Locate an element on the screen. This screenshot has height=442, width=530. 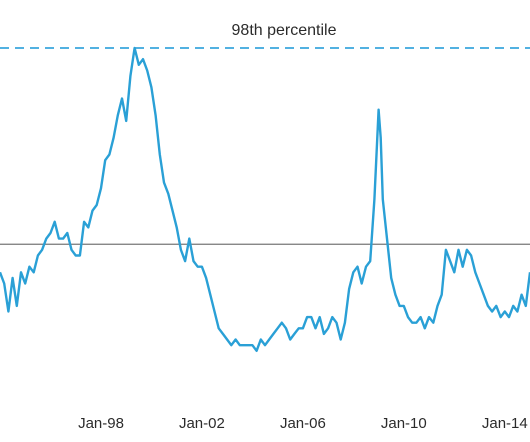
x-axis-tick-labels: Jan-98 Jan-02 Jan-06 Jan-10 Jan-14 is located at coordinates (303, 423).